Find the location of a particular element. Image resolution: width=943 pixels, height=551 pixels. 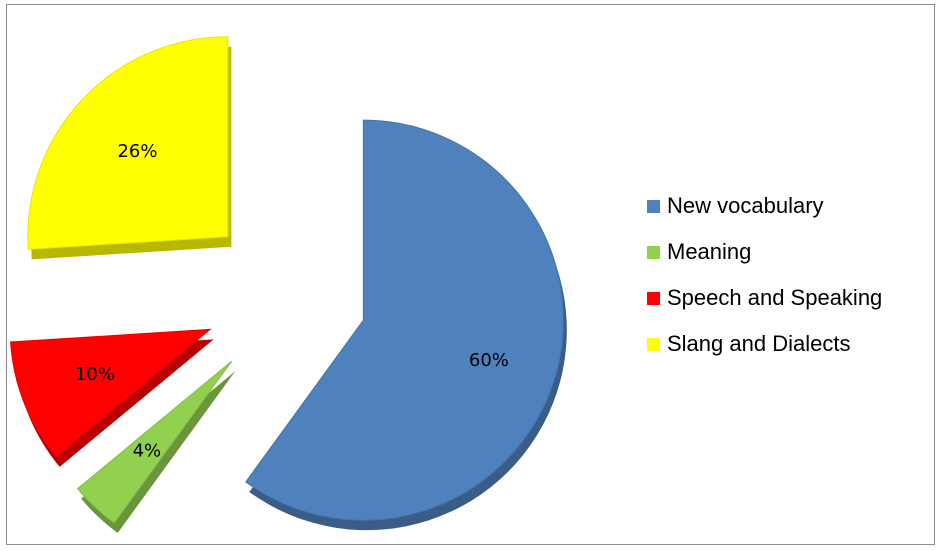

legend-label: New vocabulary is located at coordinates (745, 205).